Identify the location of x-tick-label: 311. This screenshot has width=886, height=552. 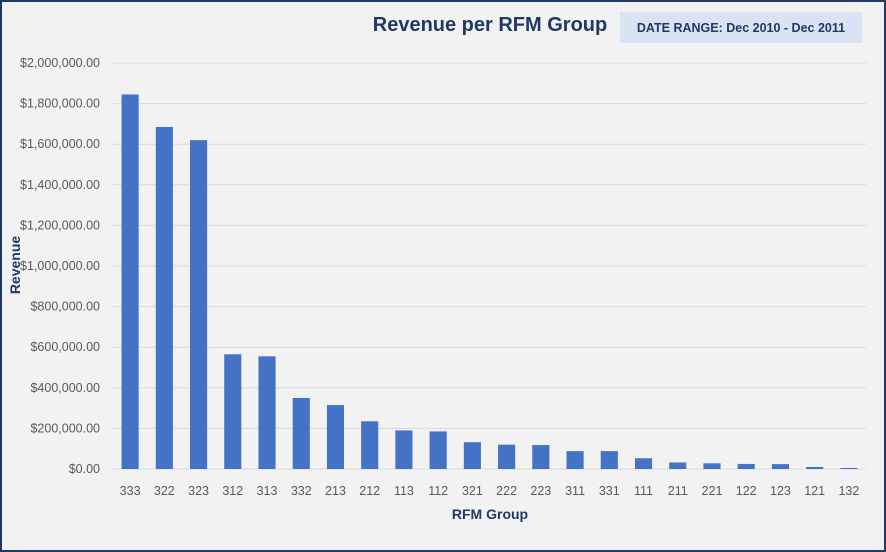
(575, 491).